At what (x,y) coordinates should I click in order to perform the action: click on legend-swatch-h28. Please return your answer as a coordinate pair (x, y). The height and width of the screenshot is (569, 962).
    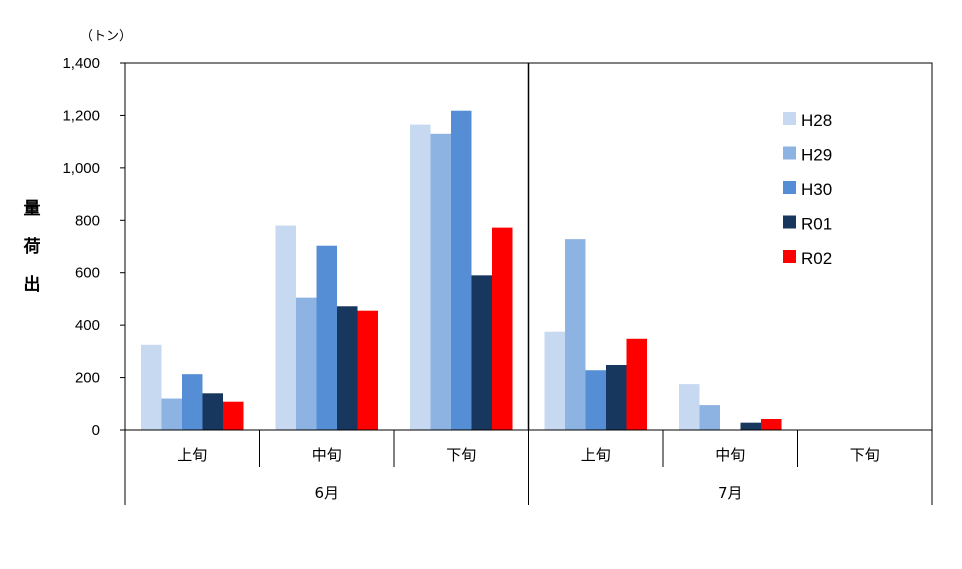
    Looking at the image, I should click on (789, 118).